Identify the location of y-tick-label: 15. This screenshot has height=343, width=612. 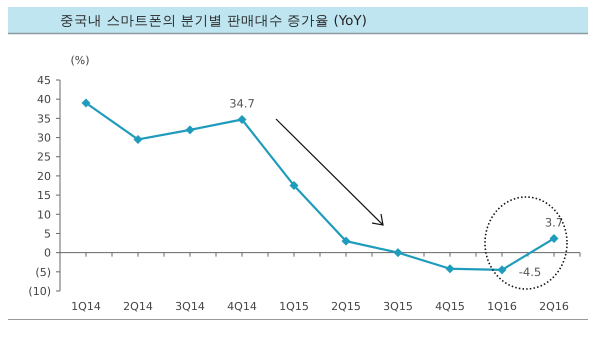
(44, 195).